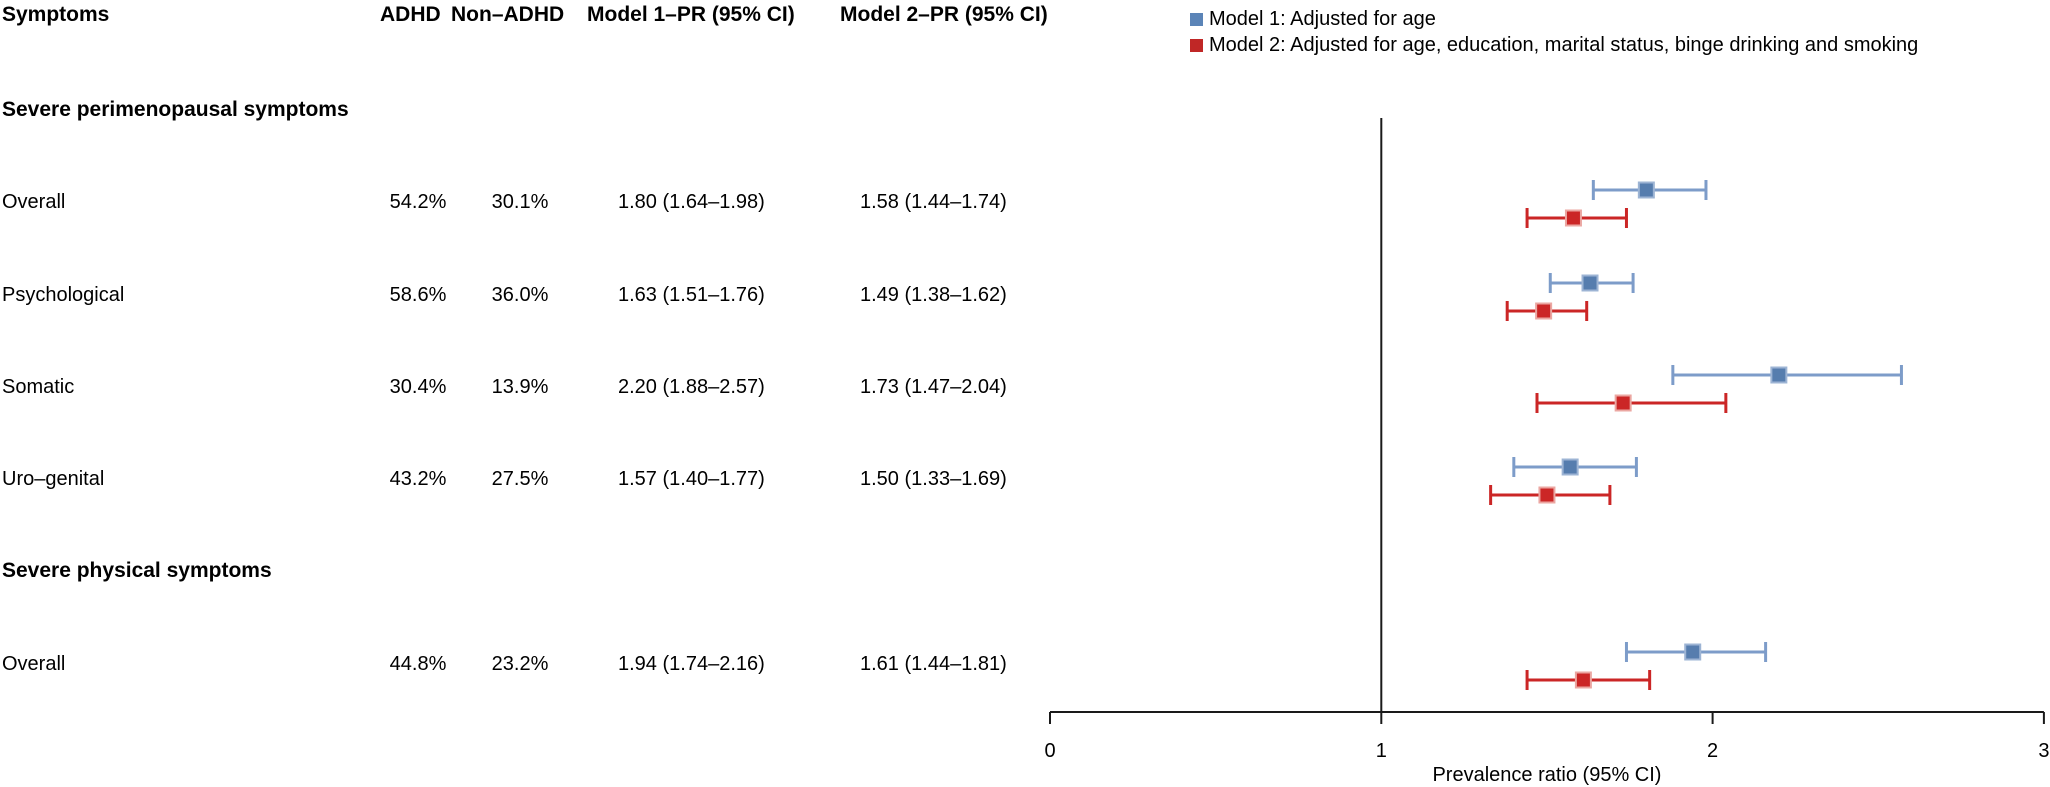 The image size is (2050, 787). What do you see at coordinates (933, 295) in the screenshot?
I see `model2-value: 1.49 (1.38–1.62)` at bounding box center [933, 295].